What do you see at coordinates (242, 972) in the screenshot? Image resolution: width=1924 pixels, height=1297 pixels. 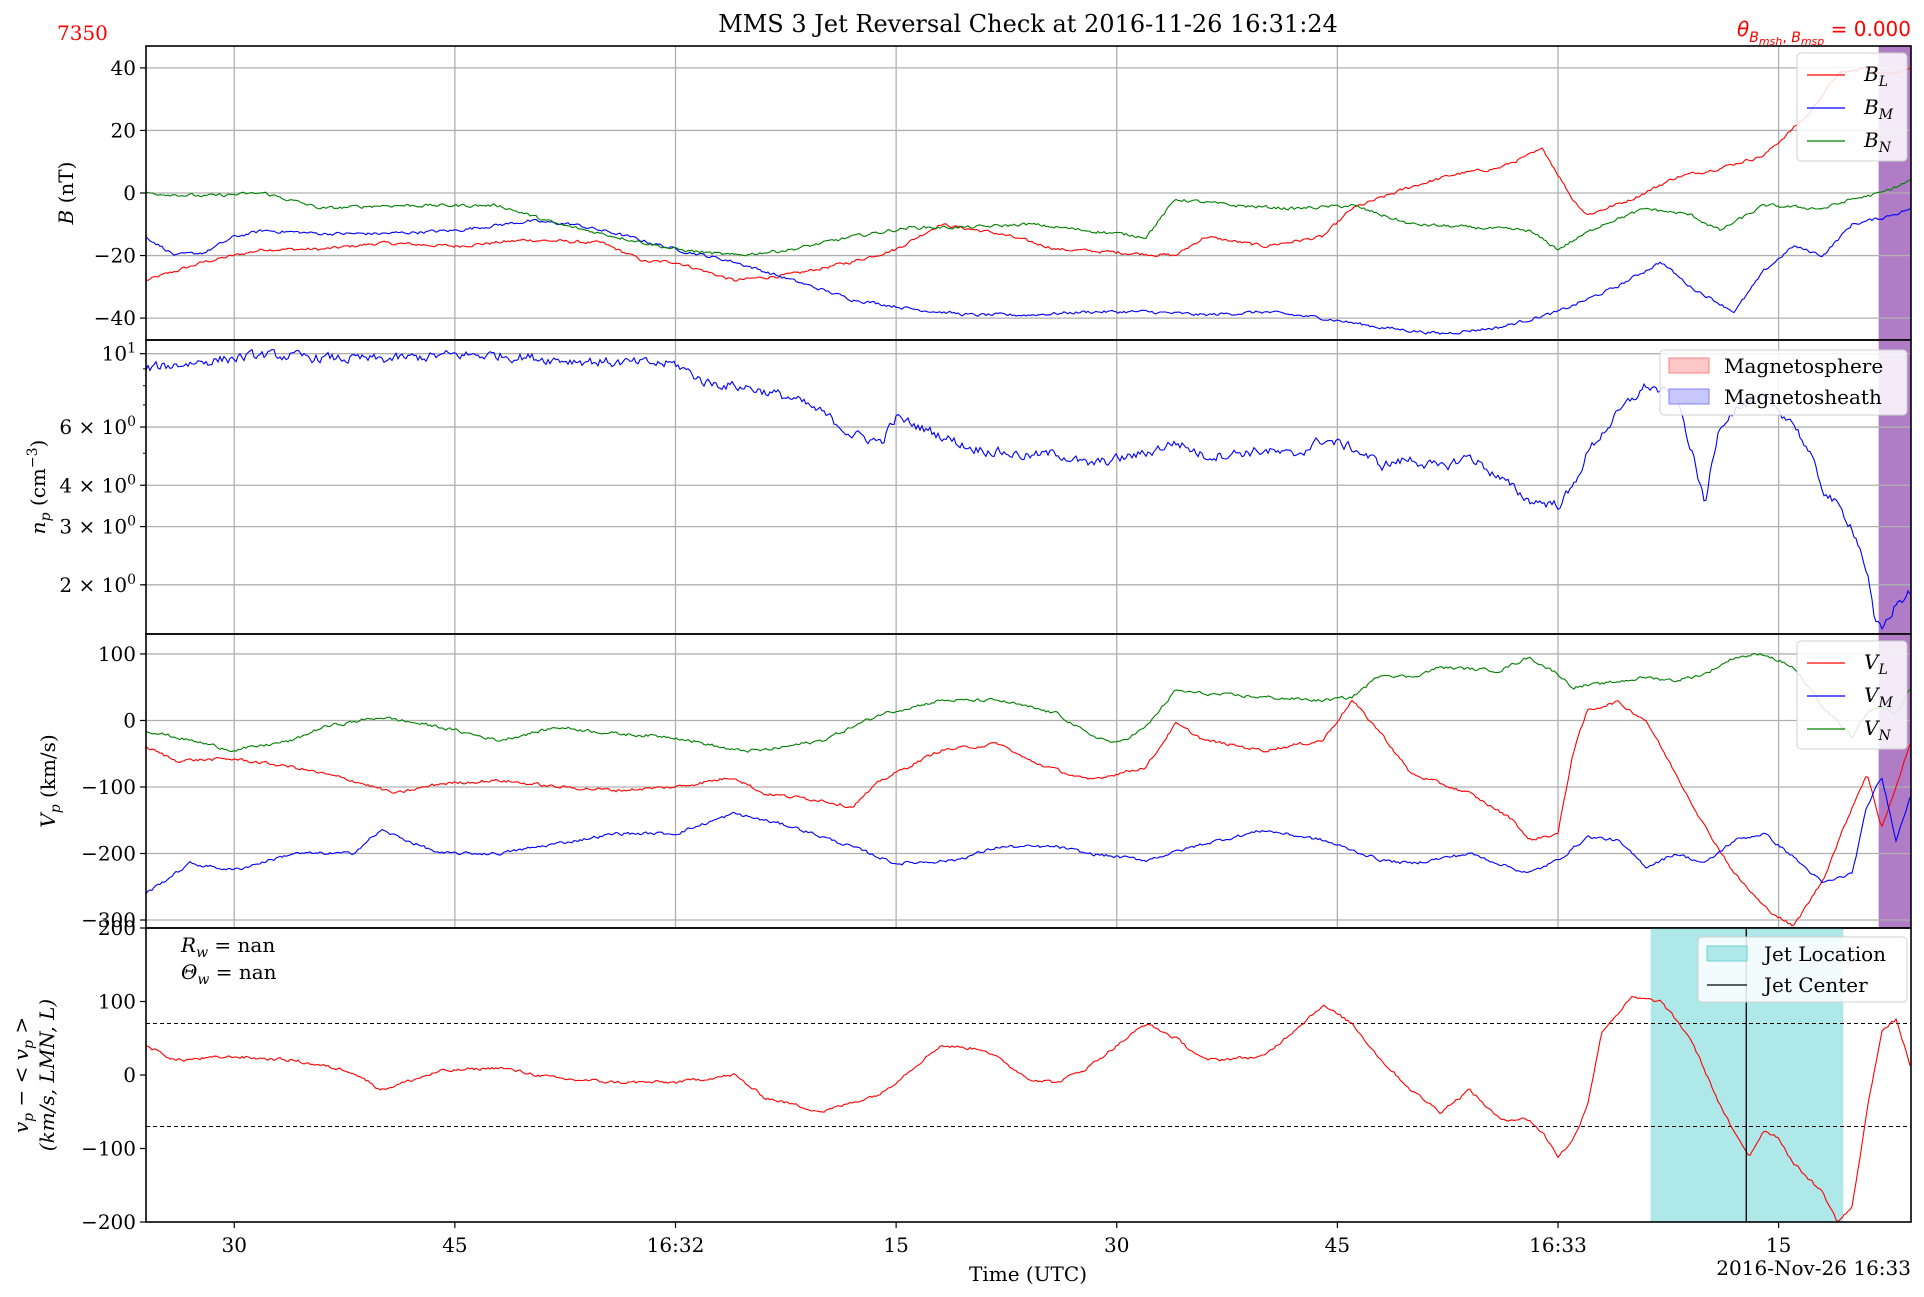 I see `annotation-thetaw-value: = nan` at bounding box center [242, 972].